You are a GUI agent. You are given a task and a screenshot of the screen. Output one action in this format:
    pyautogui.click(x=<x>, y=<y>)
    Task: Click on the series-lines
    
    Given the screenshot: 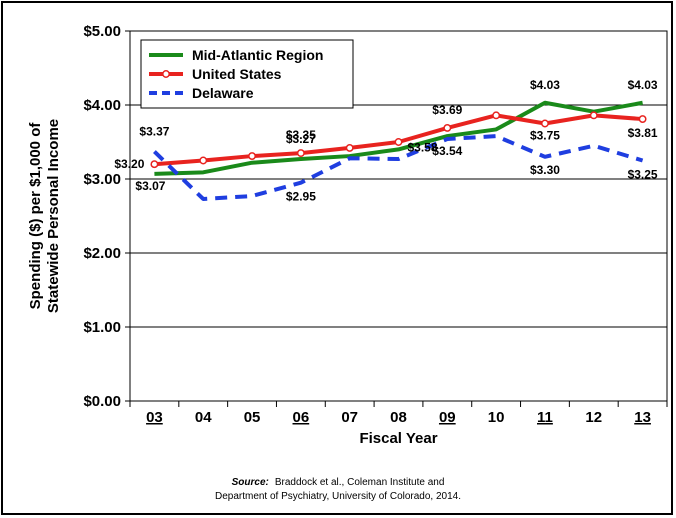 What is the action you would take?
    pyautogui.click(x=398, y=150)
    